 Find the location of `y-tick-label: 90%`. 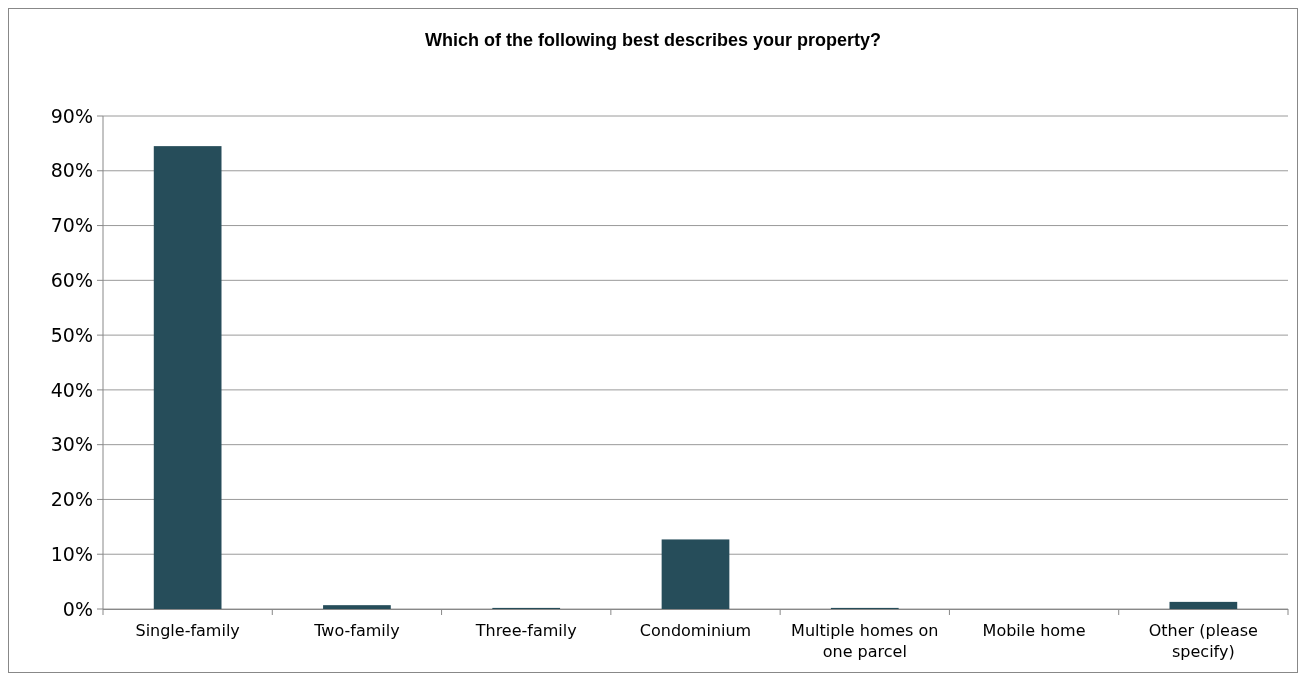

y-tick-label: 90% is located at coordinates (71, 115).